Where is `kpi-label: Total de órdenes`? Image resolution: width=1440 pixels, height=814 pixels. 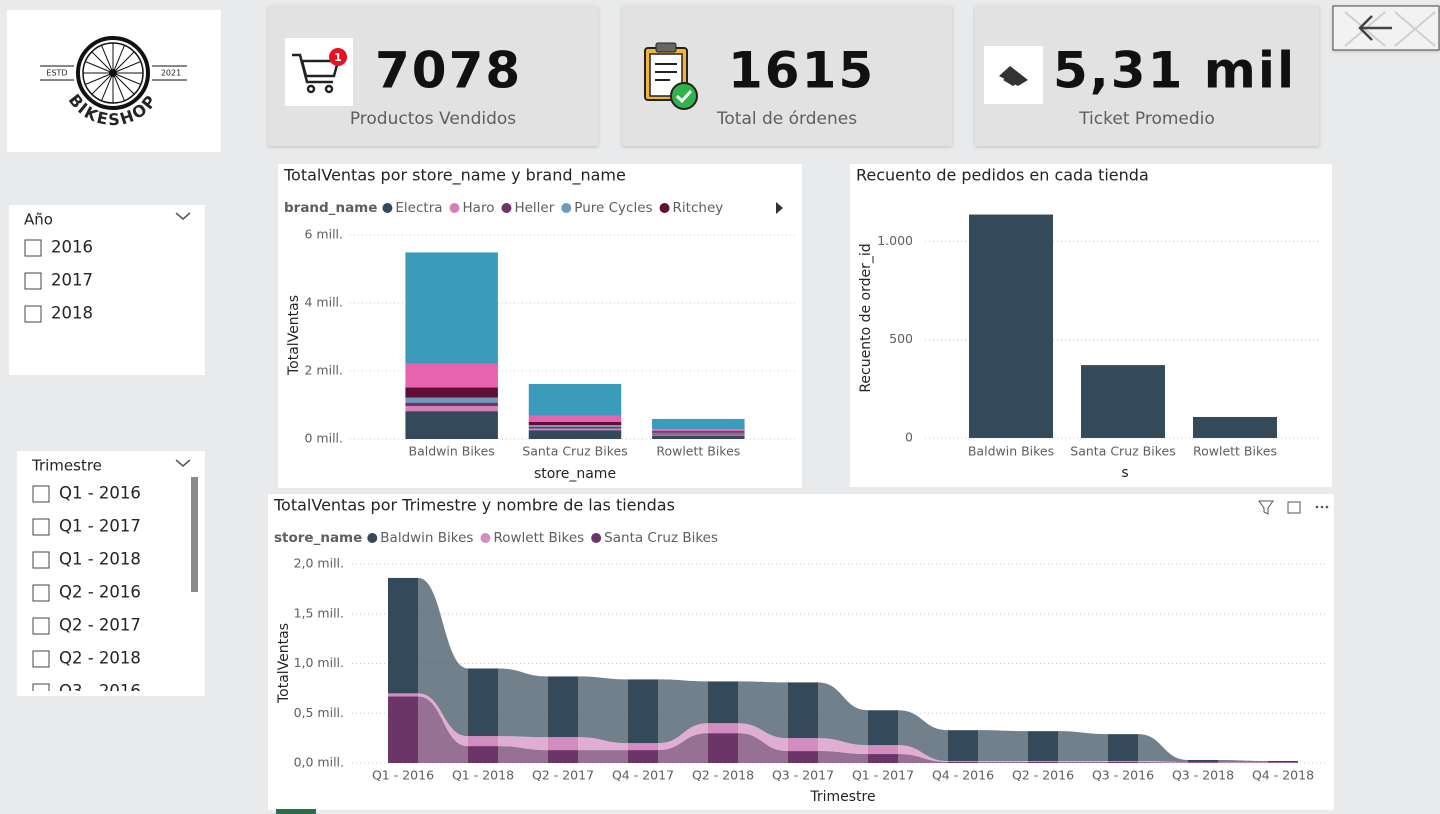 kpi-label: Total de órdenes is located at coordinates (786, 119).